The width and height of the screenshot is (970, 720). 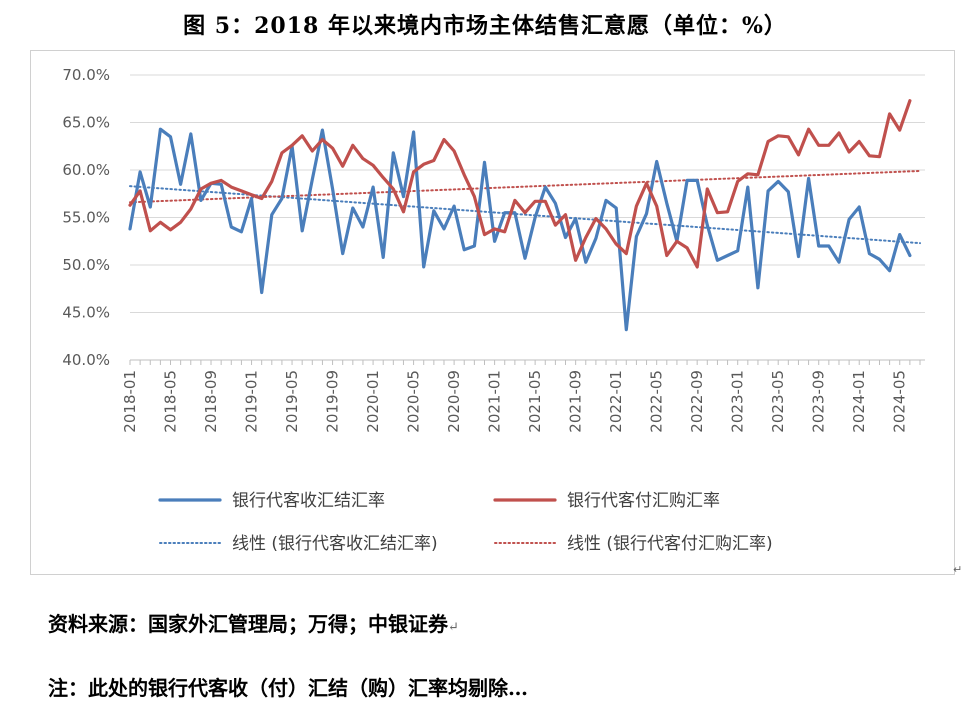 I want to click on x-tick-label: 2018-01, so click(x=130, y=401).